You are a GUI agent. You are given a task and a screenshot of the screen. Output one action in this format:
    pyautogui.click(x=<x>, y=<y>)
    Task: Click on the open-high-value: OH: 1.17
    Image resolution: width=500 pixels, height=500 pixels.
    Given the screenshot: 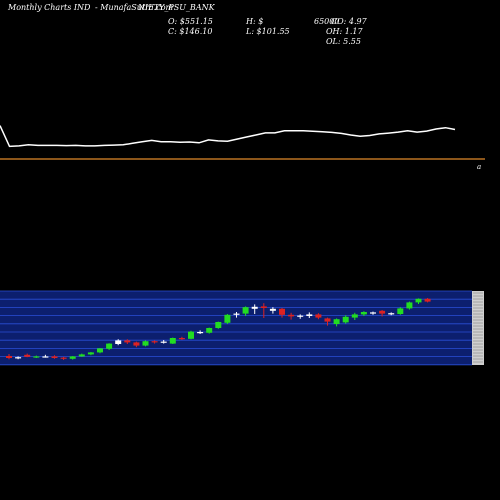 What is the action you would take?
    pyautogui.click(x=344, y=31)
    